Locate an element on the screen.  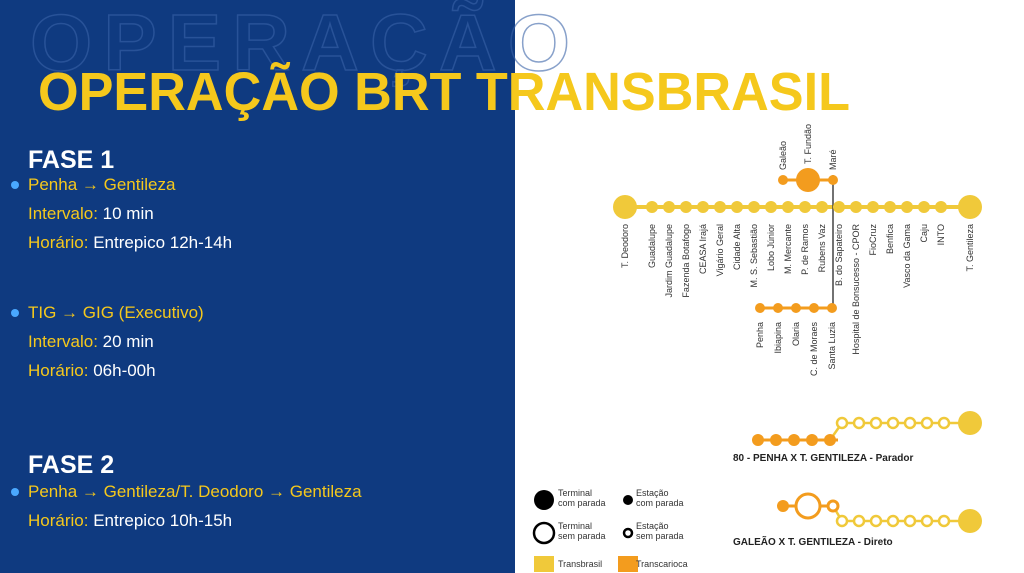
station-label: CEASA Irajá is located at coordinates (703, 249).